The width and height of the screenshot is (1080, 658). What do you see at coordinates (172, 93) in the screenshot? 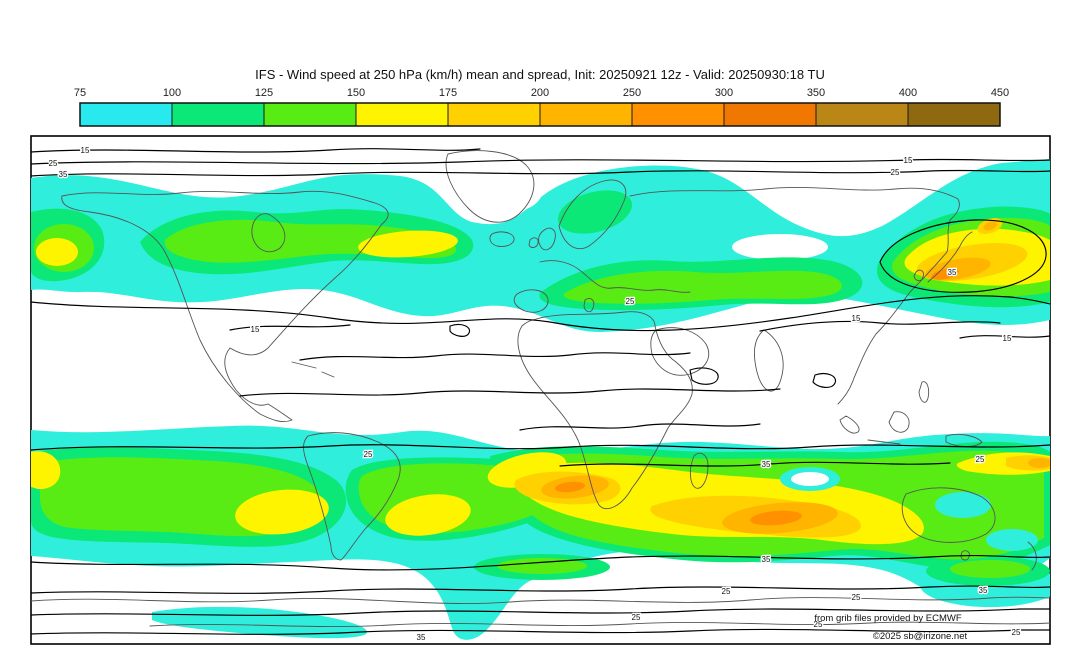
I see `color-scale-tick: 100` at bounding box center [172, 93].